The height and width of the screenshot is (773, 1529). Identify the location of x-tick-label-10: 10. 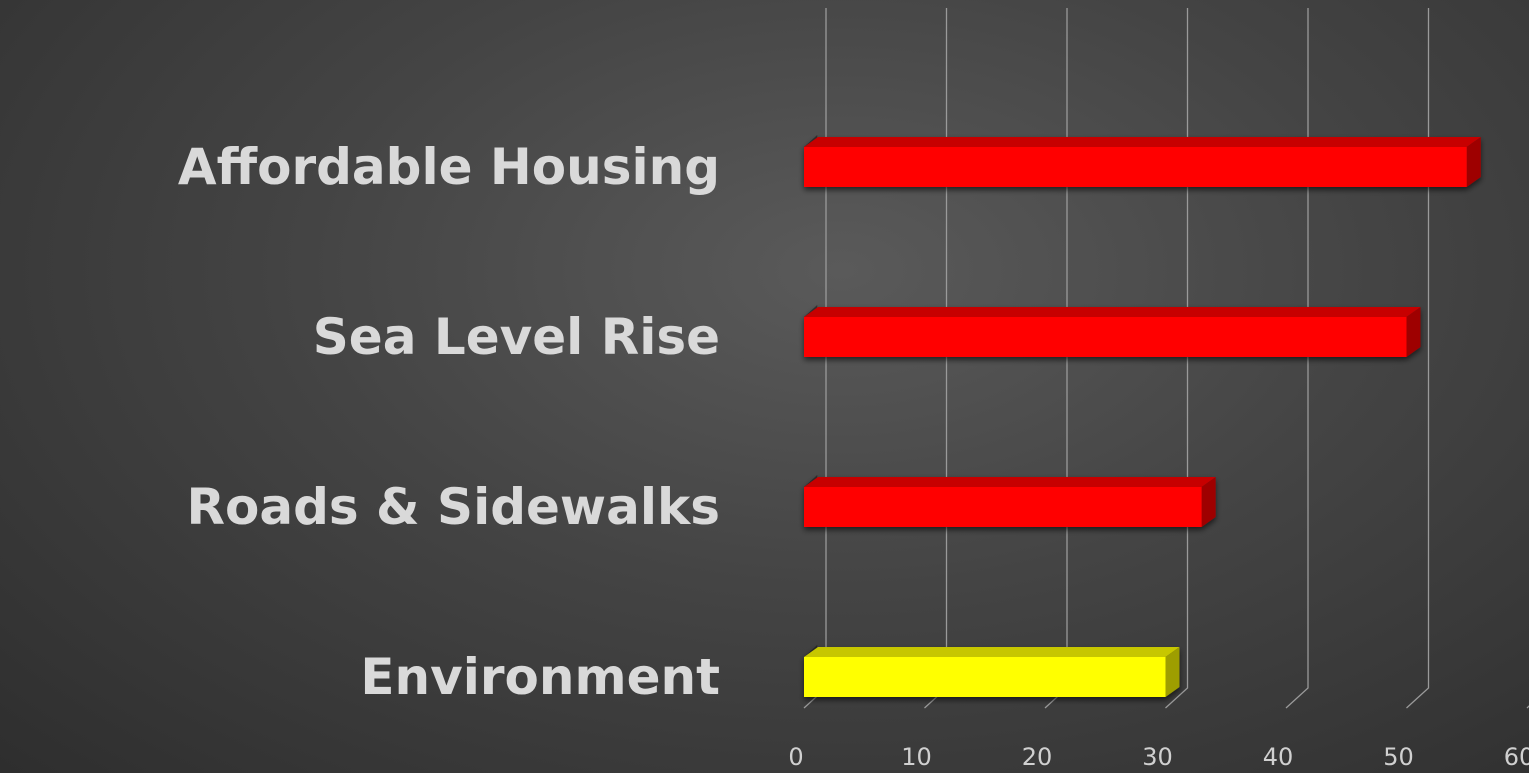
(916, 757).